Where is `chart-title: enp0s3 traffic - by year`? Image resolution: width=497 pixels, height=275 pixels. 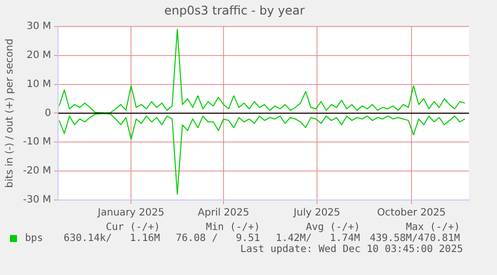
chart-title: enp0s3 traffic - by year is located at coordinates (234, 10).